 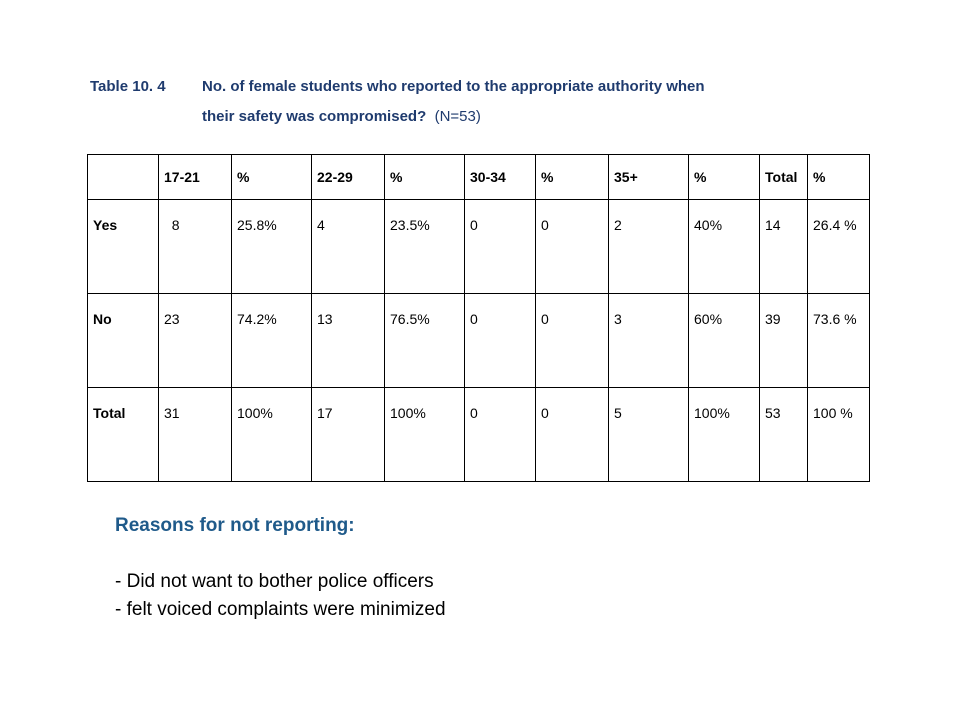 I want to click on row-label: No, so click(x=123, y=340).